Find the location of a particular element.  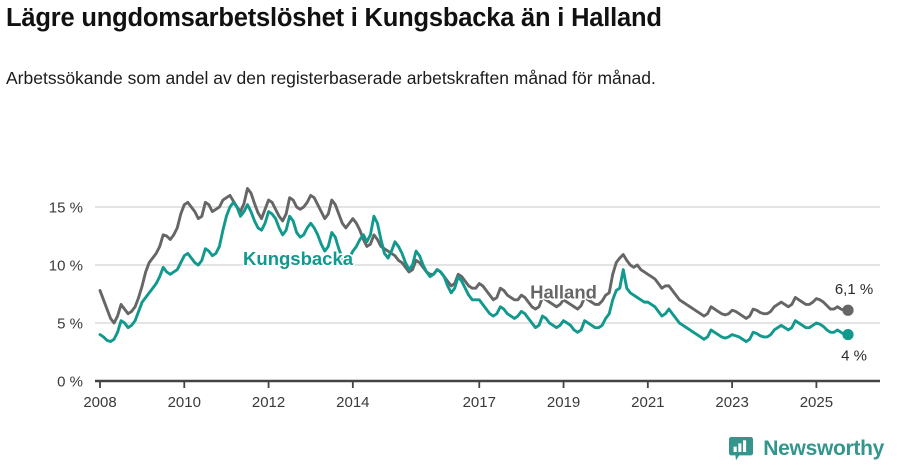

x-tick-label: 2019 is located at coordinates (563, 402).